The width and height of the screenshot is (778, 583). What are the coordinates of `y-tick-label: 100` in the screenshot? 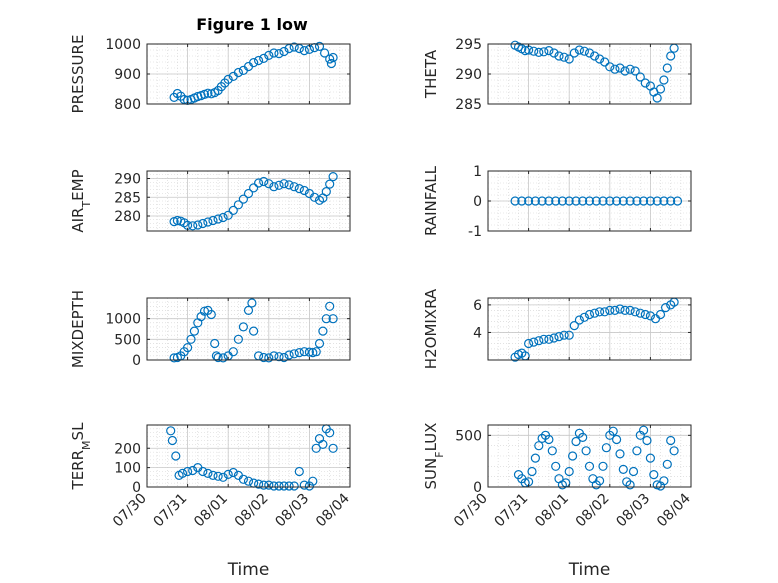 It's located at (127, 469).